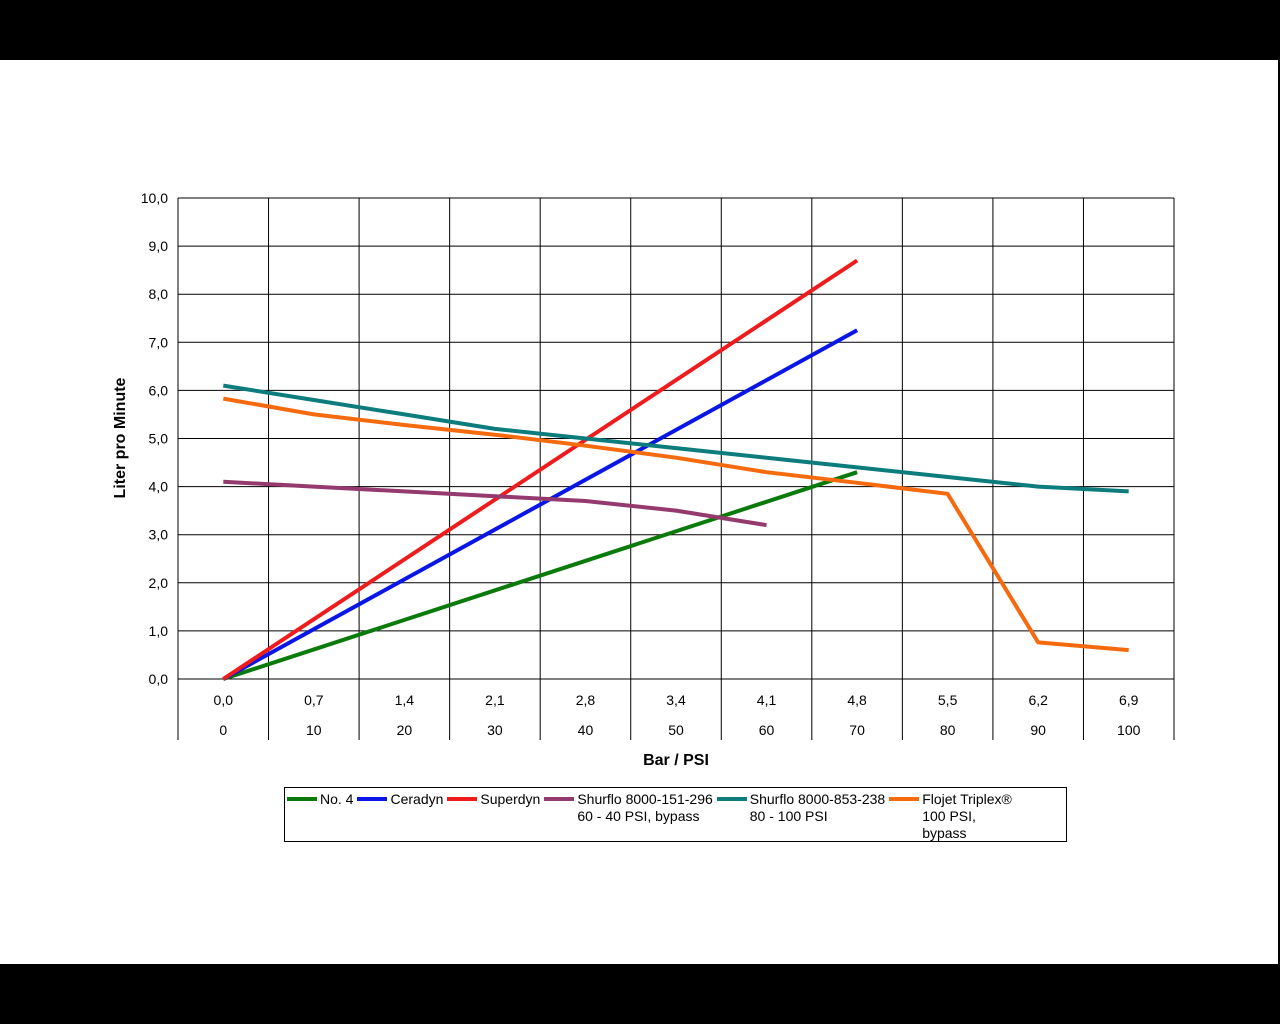  What do you see at coordinates (1038, 700) in the screenshot?
I see `x-tick-label-bar: 6,2` at bounding box center [1038, 700].